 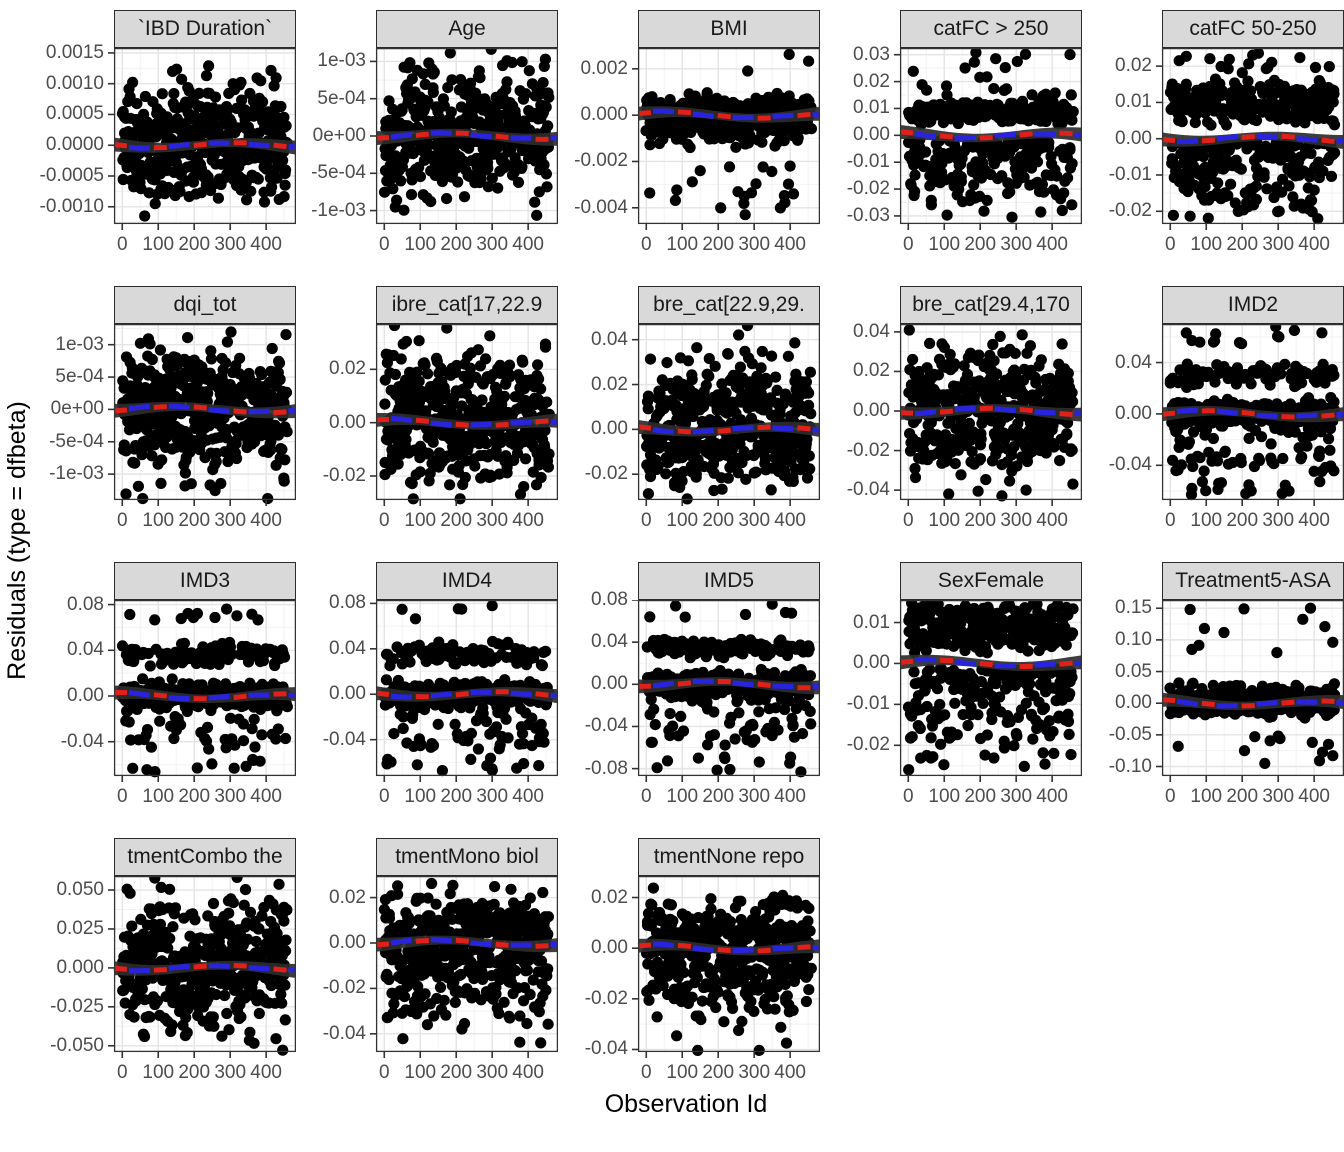 What do you see at coordinates (1118, 703) in the screenshot?
I see `y-axis-labels: 0.15 0.10 0.05 0.00 -0.05 -0.10` at bounding box center [1118, 703].